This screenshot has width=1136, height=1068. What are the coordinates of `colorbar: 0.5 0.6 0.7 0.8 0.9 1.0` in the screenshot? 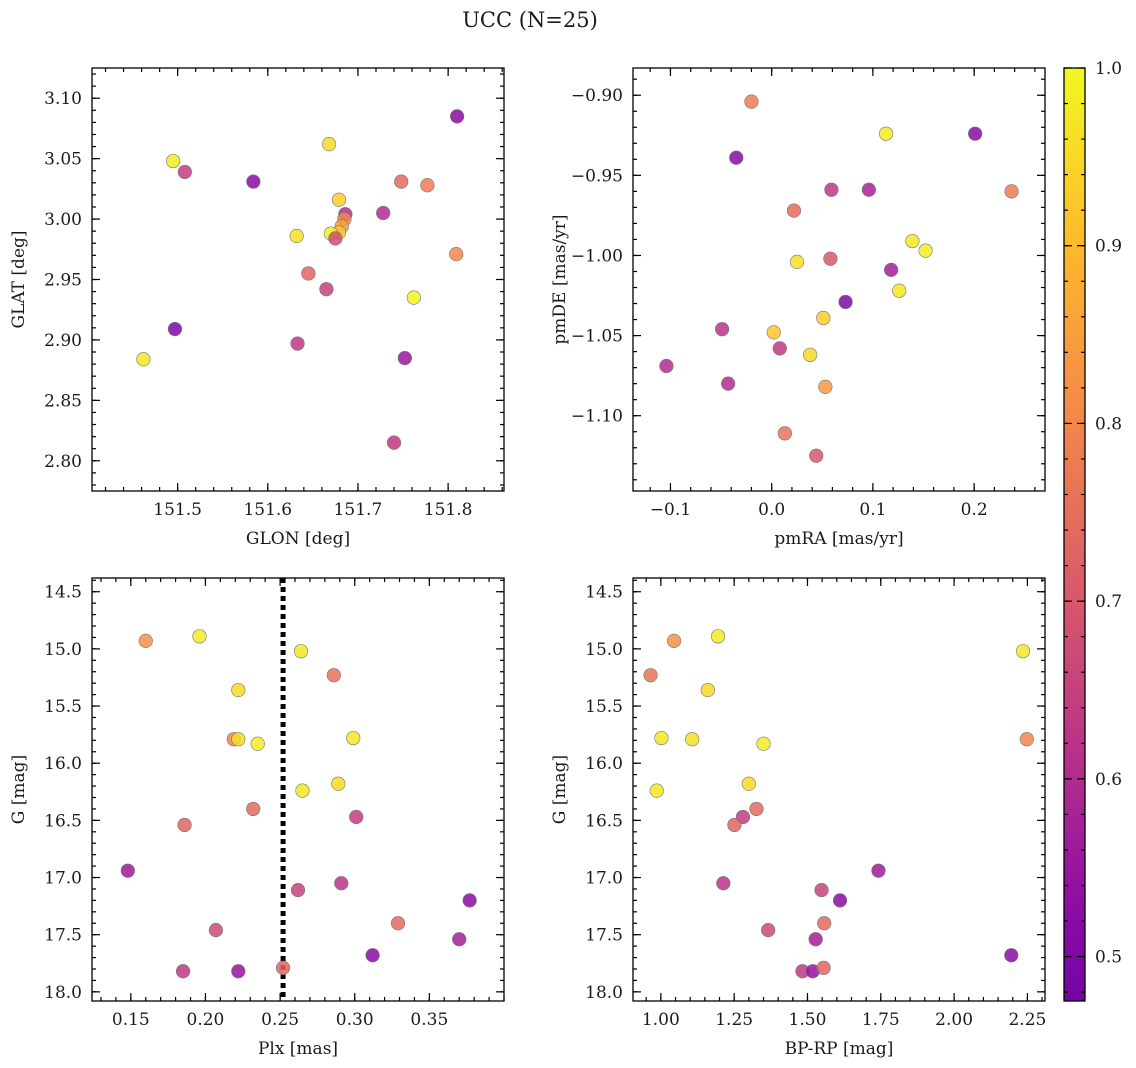 It's located at (1092, 530).